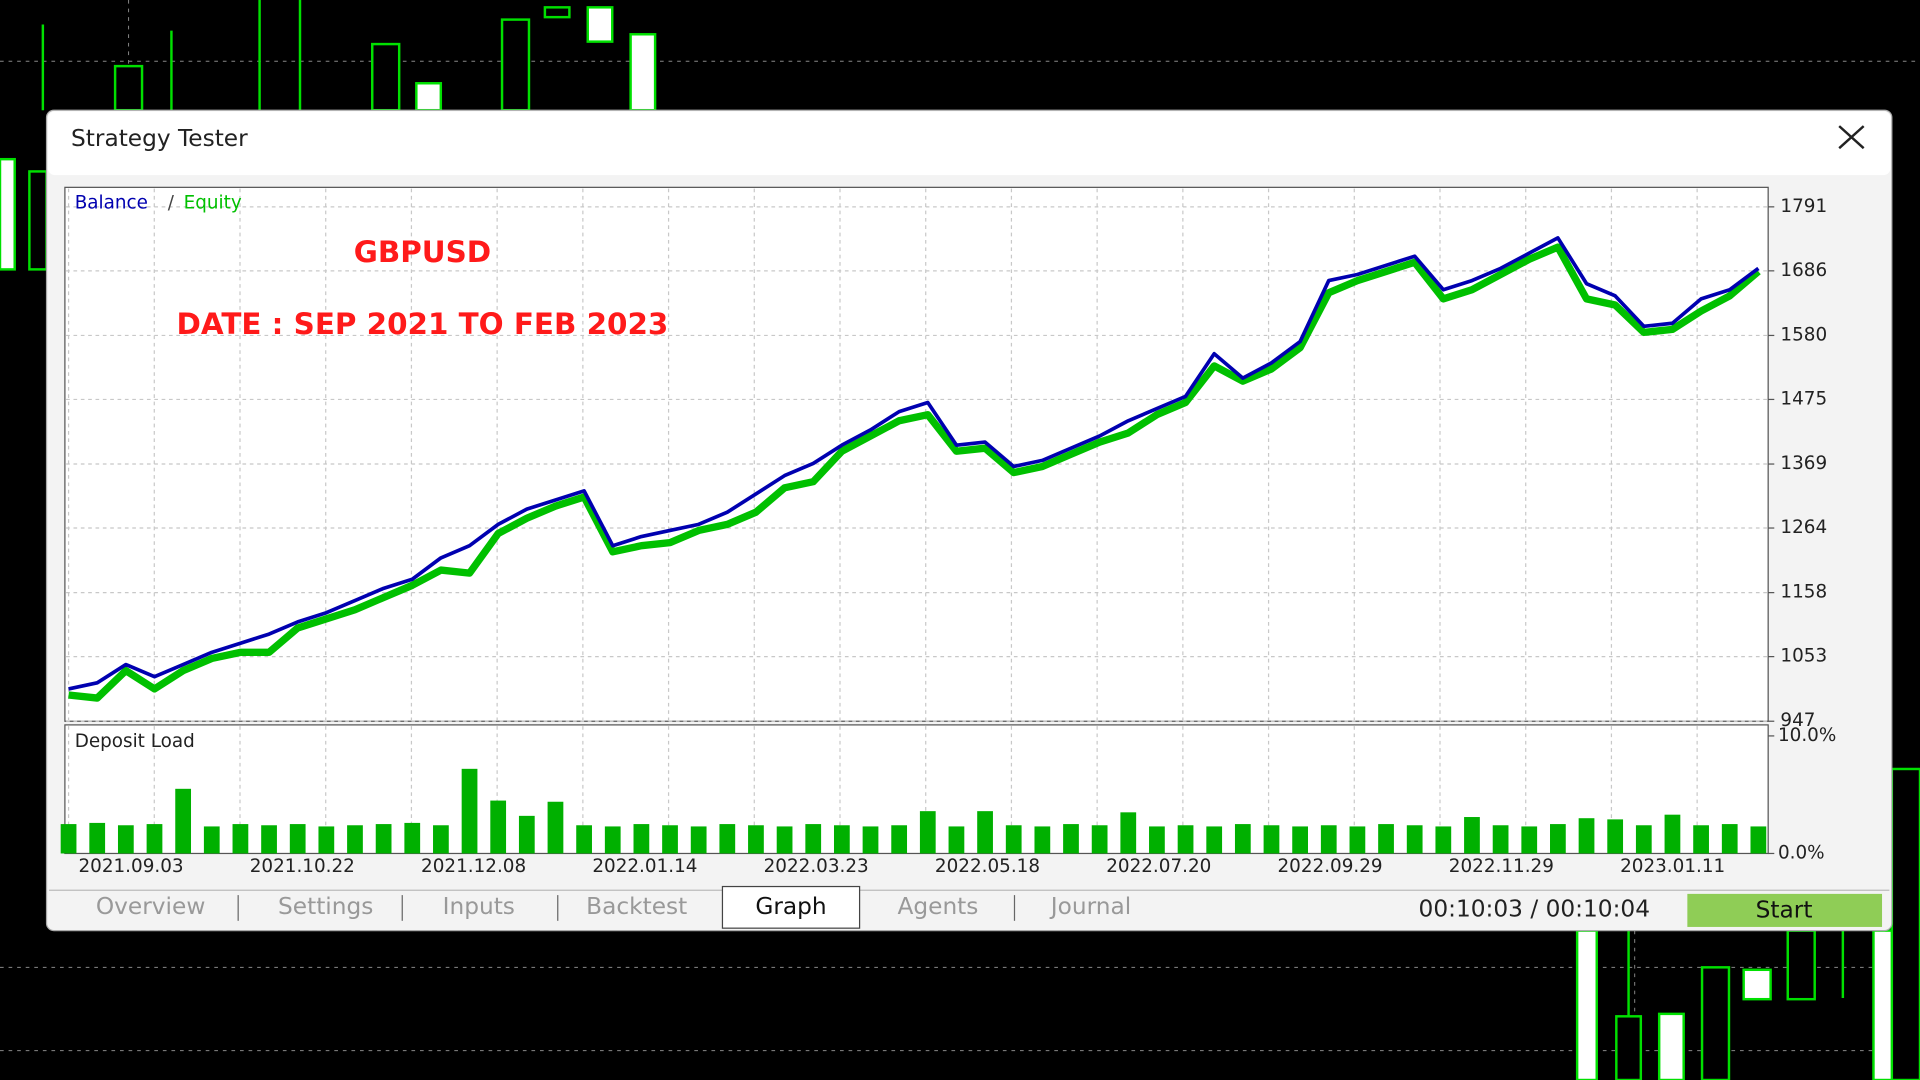 The height and width of the screenshot is (1080, 1920). I want to click on close-button, so click(1851, 137).